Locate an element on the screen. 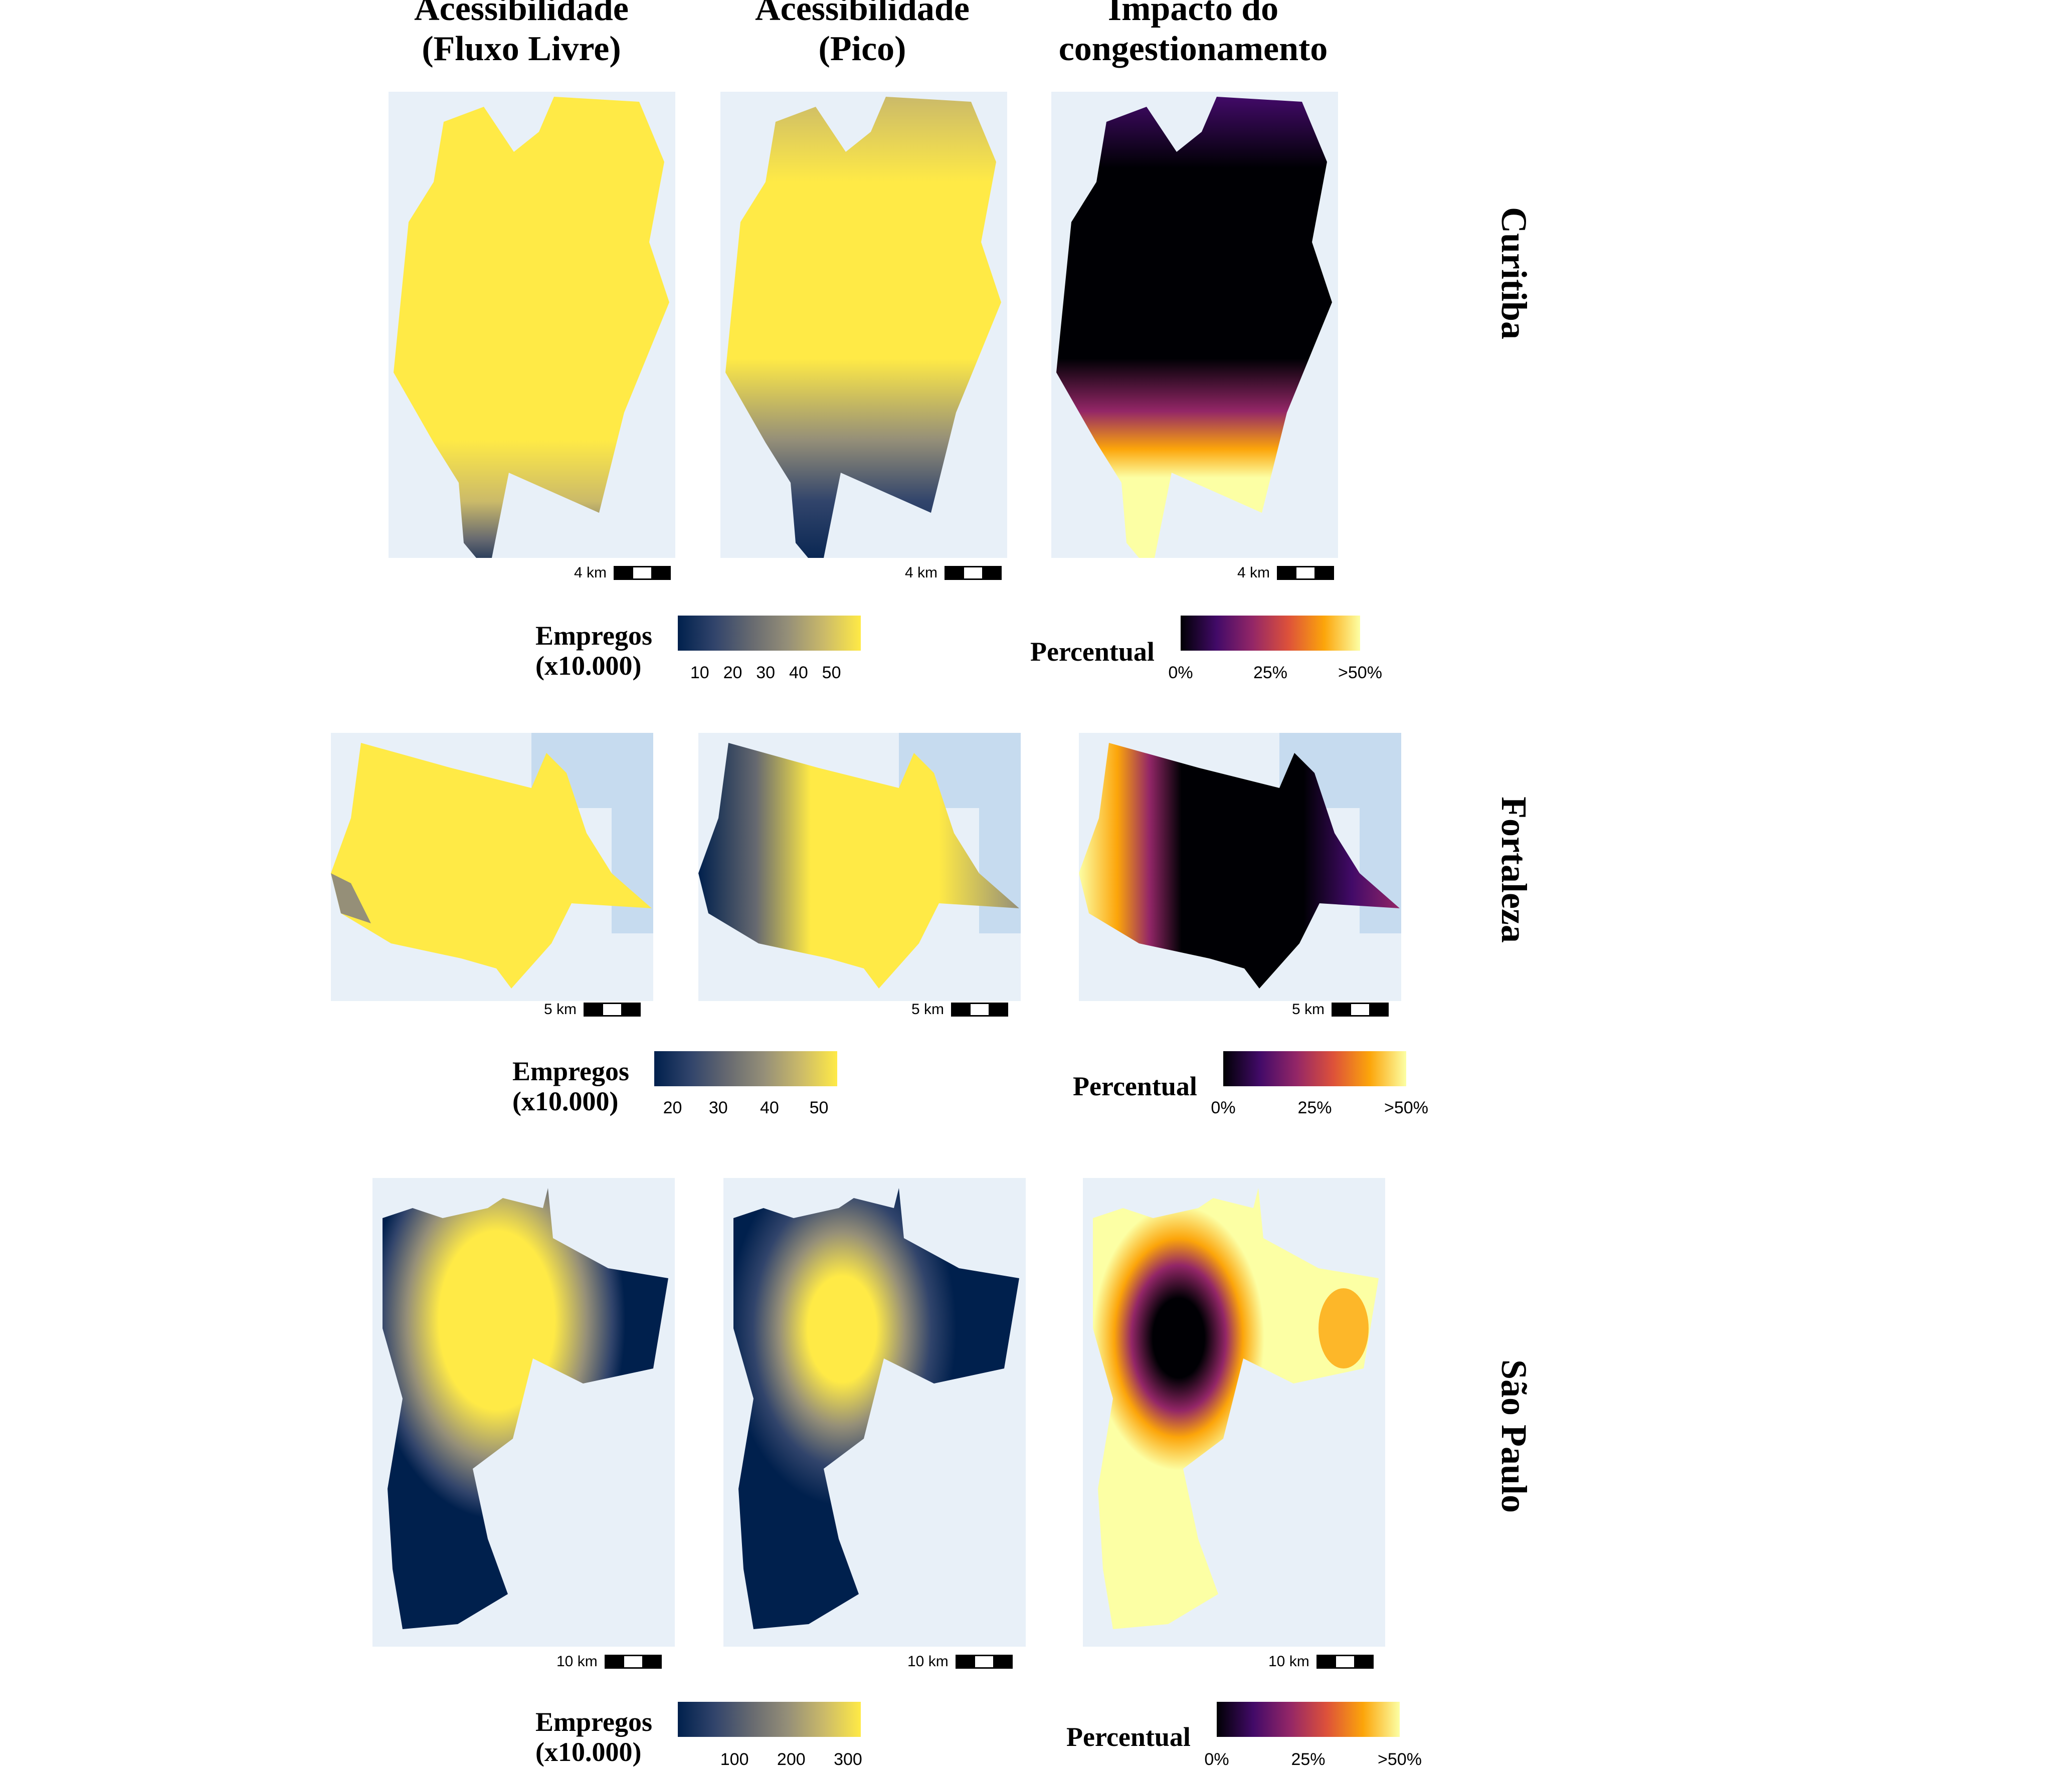  map-curitiba-peak is located at coordinates (863, 325).